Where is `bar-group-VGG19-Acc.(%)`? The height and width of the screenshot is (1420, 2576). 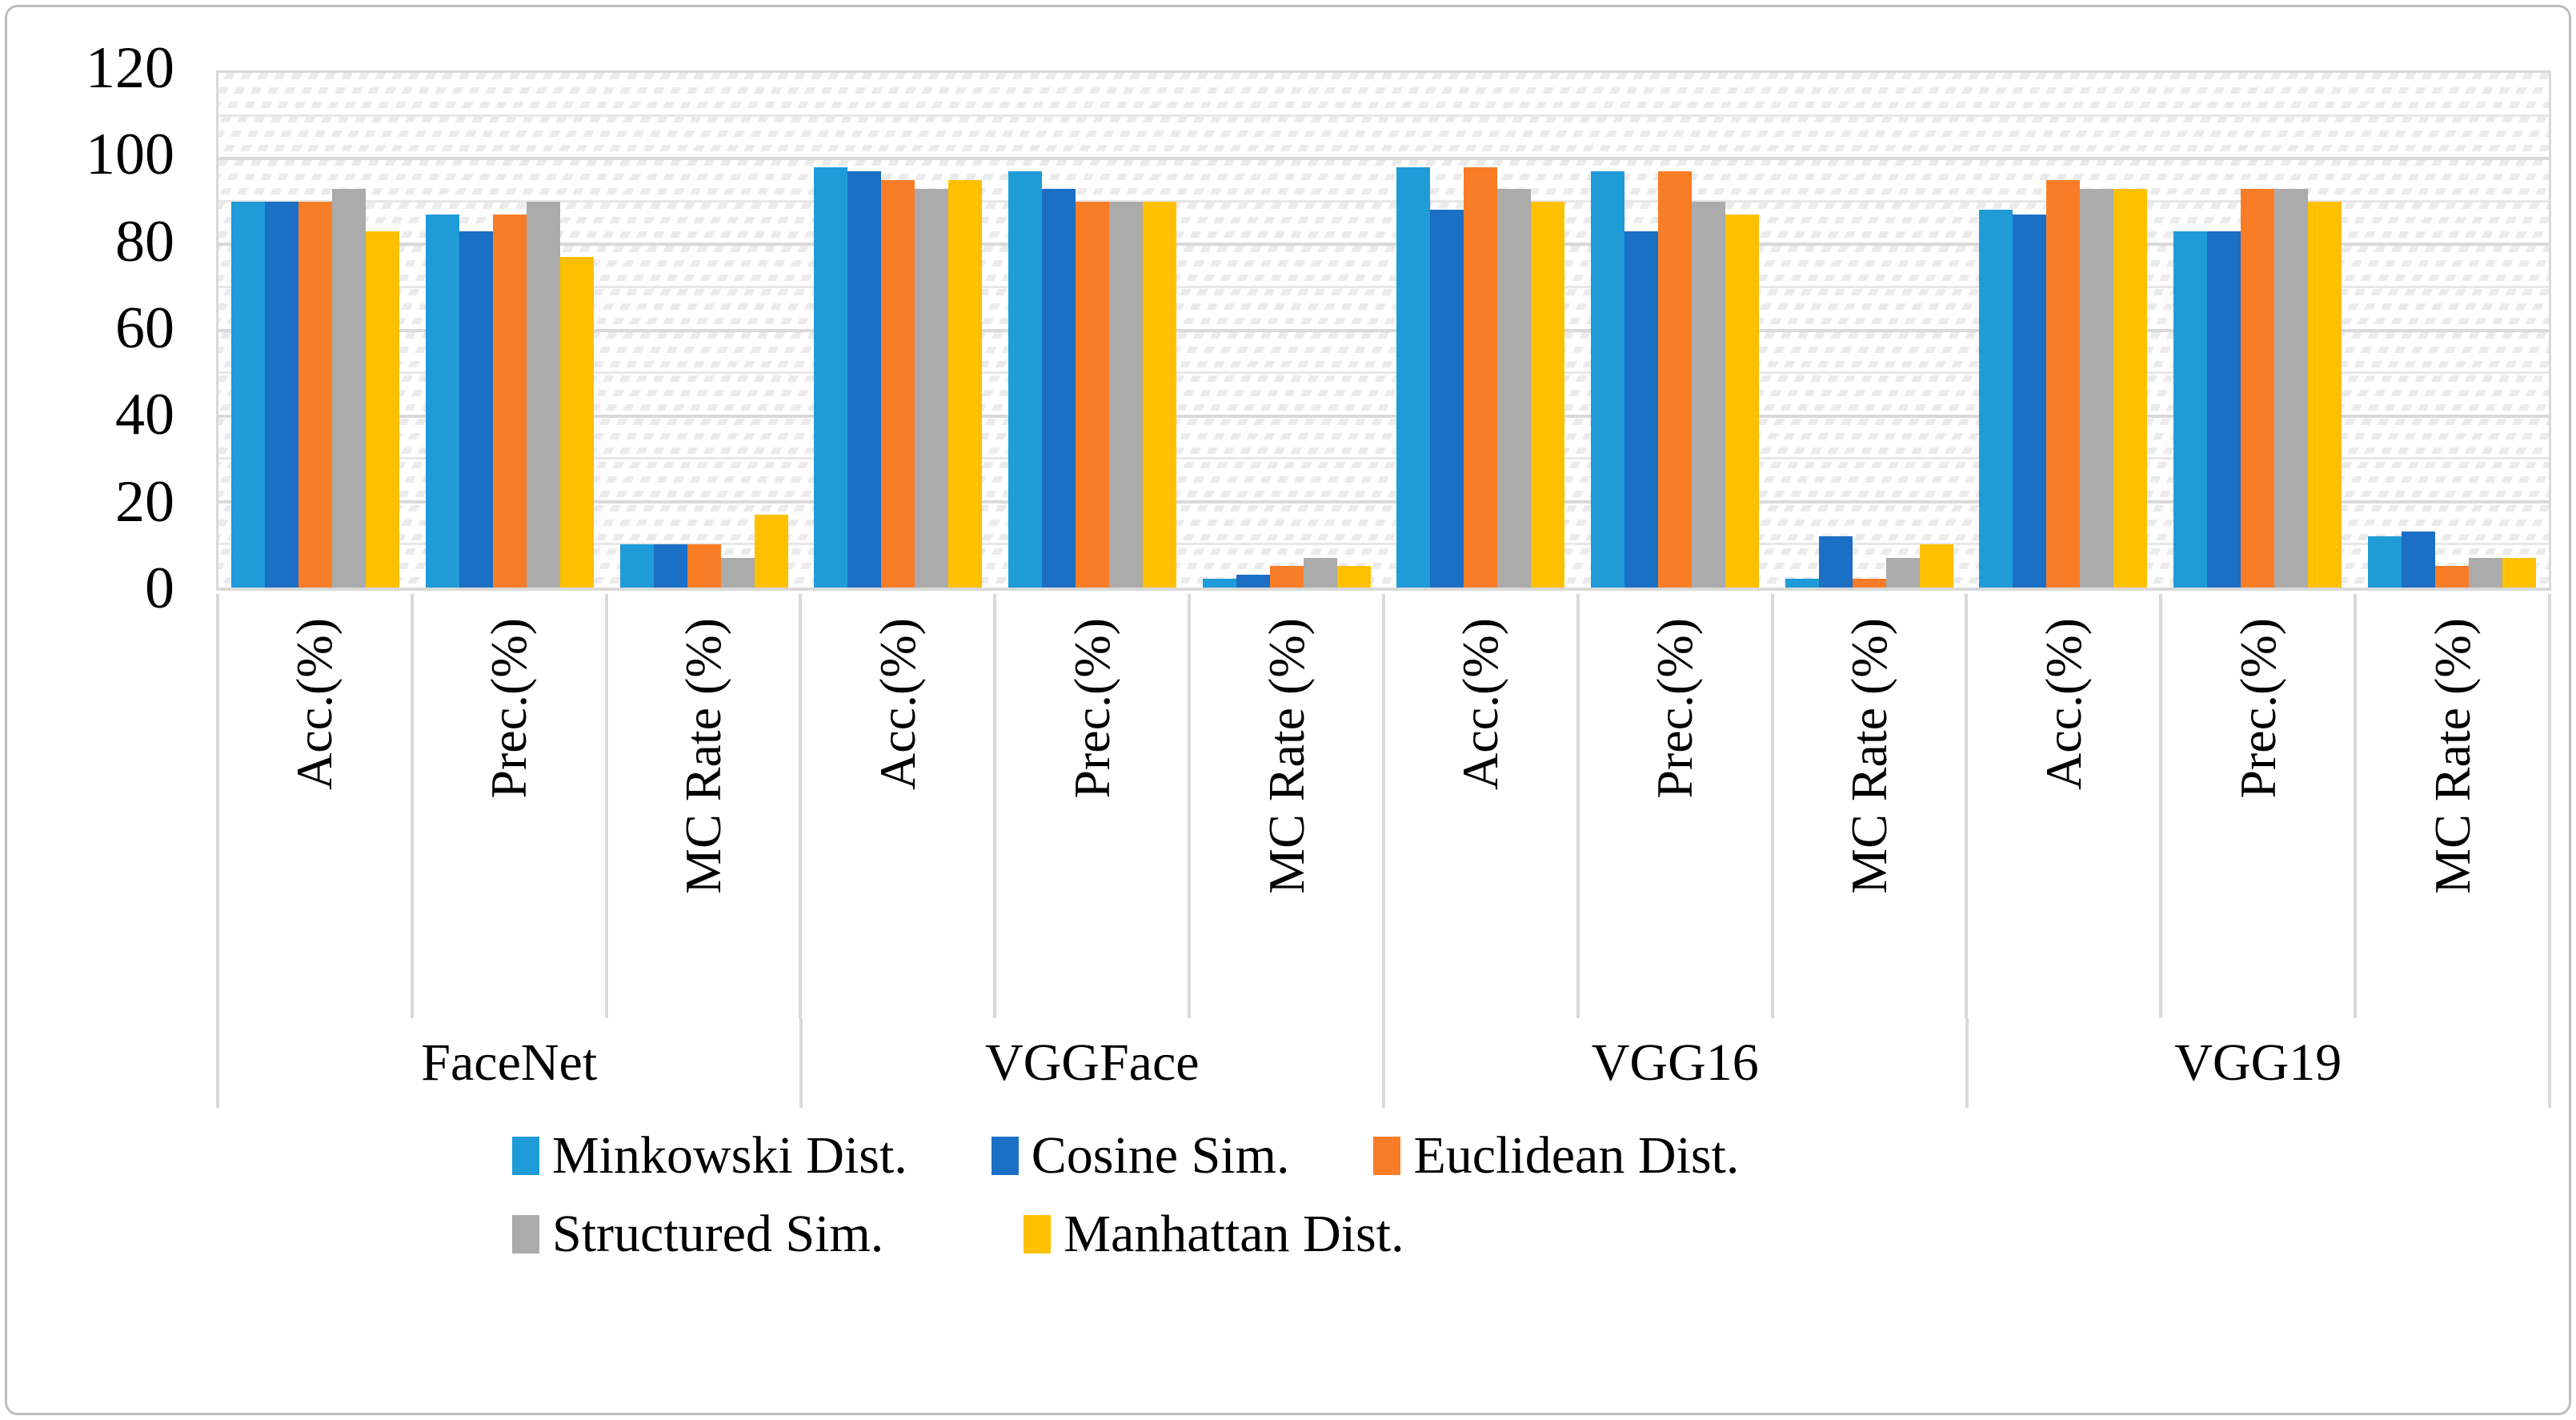
bar-group-VGG19-Acc.(%) is located at coordinates (2063, 330).